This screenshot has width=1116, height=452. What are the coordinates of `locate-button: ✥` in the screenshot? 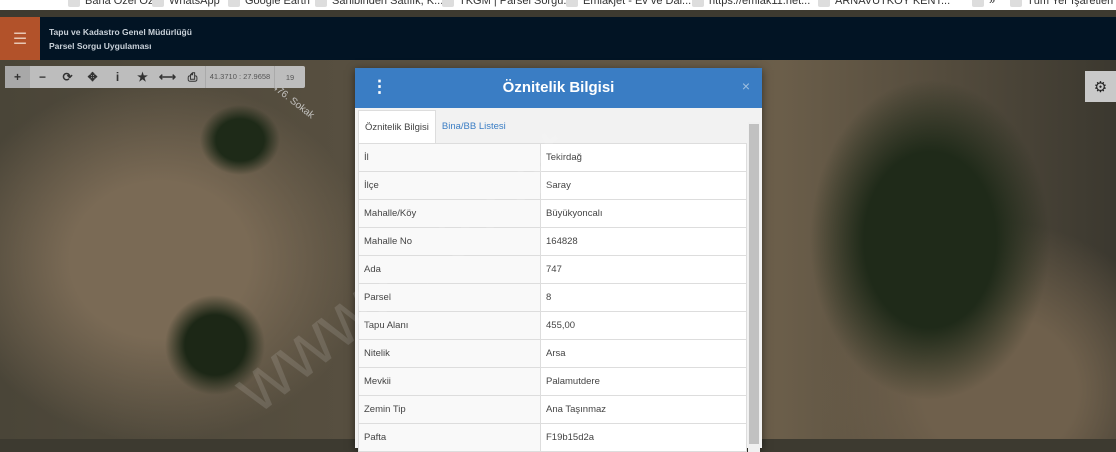 It's located at (92, 77).